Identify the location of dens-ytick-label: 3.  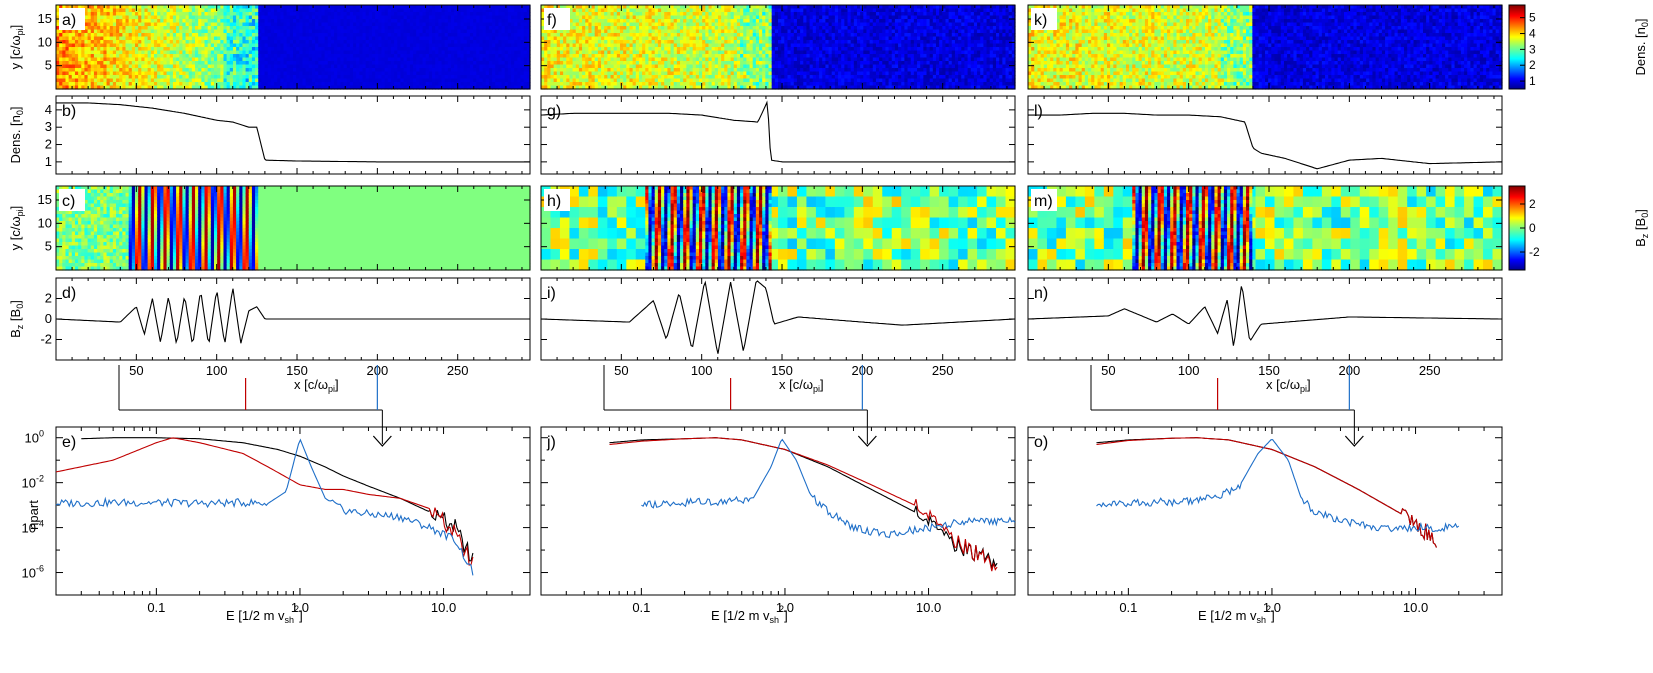
(48, 126).